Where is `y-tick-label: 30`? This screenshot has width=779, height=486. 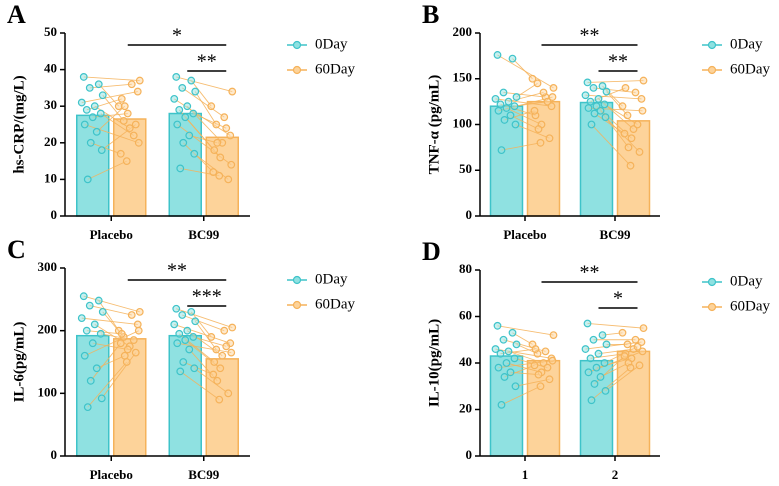 y-tick-label: 30 is located at coordinates (50, 104).